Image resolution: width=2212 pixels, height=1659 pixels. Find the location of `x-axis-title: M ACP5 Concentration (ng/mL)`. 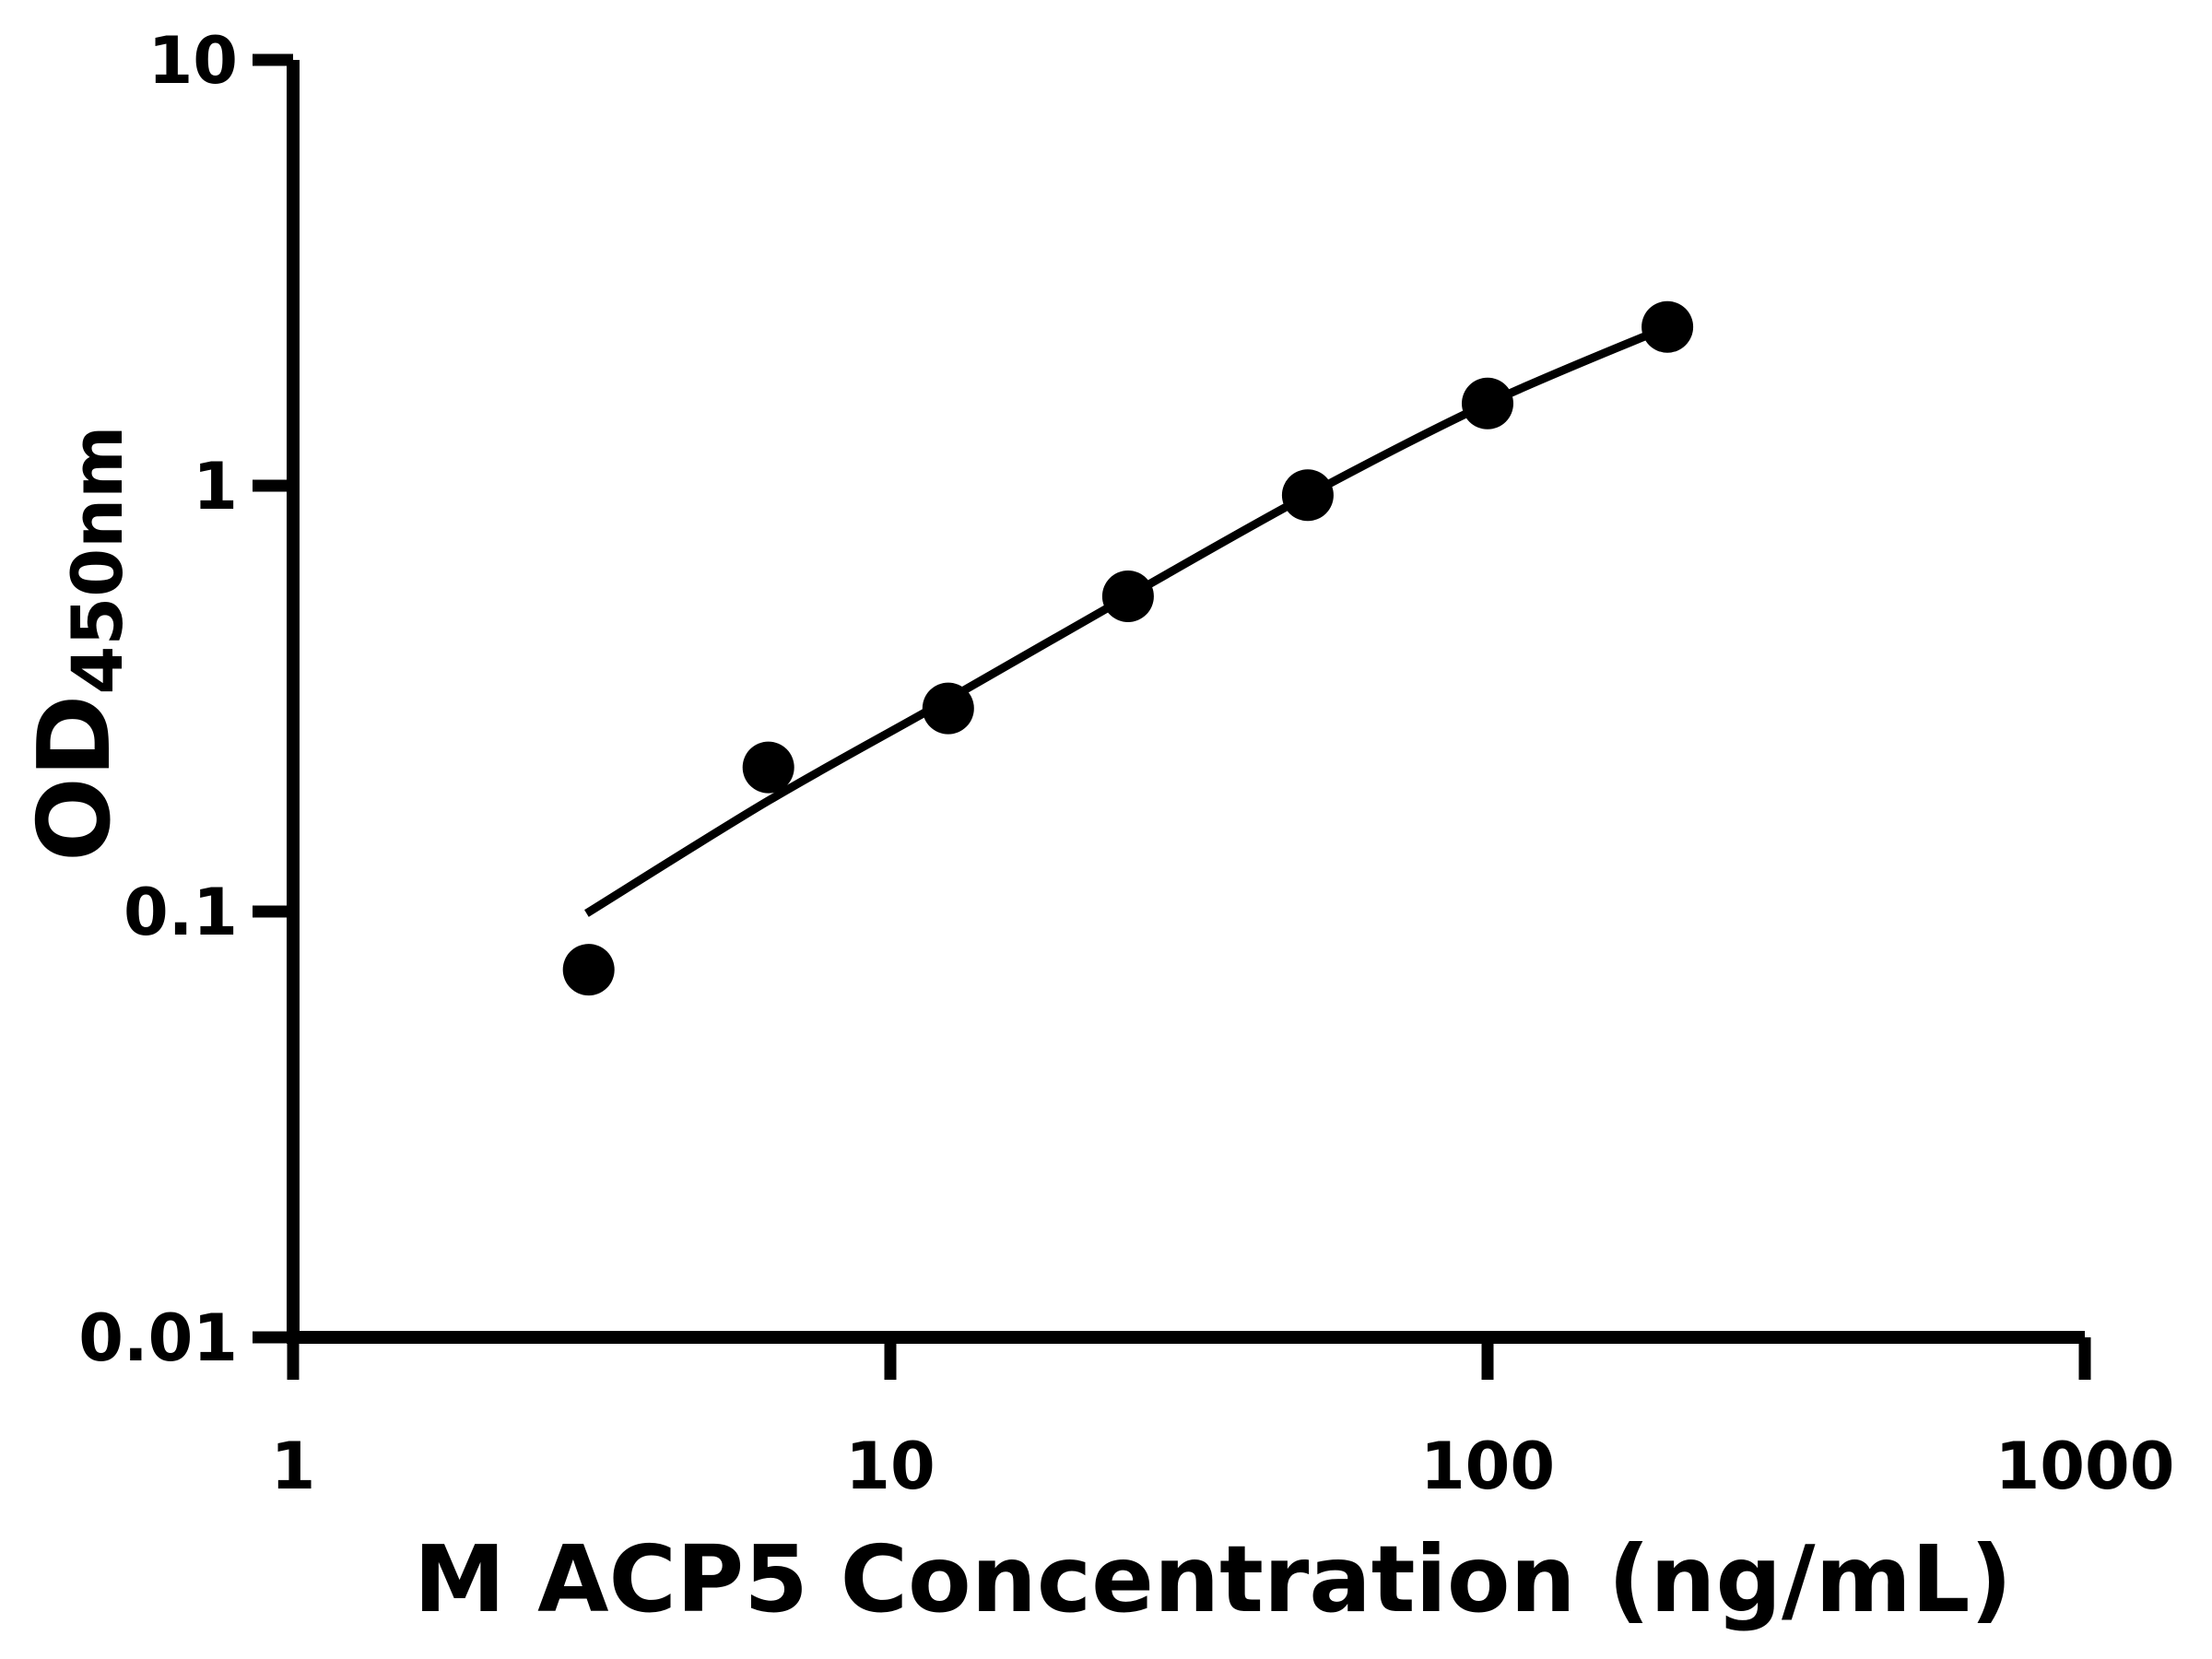

x-axis-title: M ACP5 Concentration (ng/mL) is located at coordinates (1213, 1579).